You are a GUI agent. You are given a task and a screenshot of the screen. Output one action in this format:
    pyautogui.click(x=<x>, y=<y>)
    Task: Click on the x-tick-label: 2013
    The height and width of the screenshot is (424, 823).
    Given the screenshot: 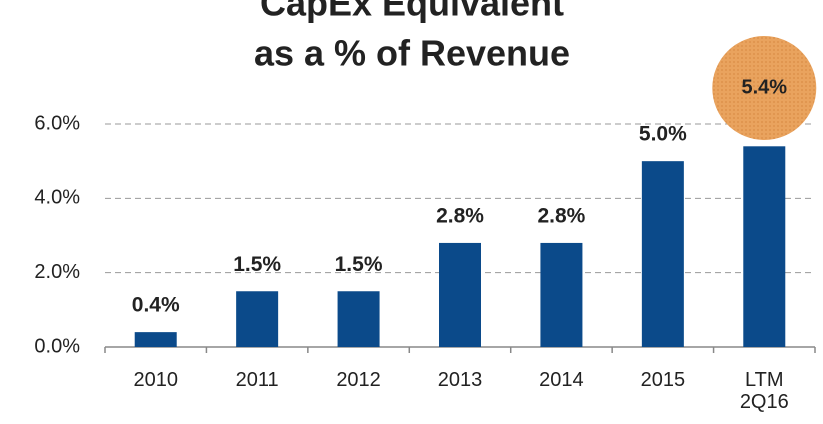 What is the action you would take?
    pyautogui.click(x=460, y=380)
    